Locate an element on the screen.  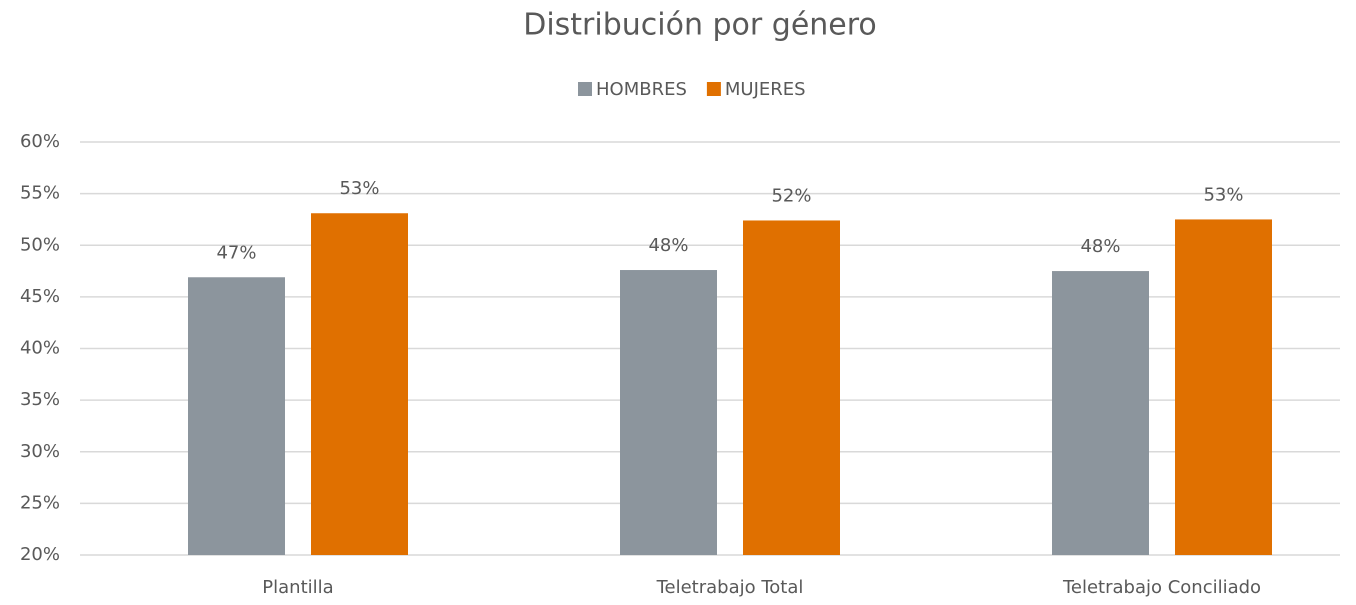
y-tick-label: 25% is located at coordinates (40, 502).